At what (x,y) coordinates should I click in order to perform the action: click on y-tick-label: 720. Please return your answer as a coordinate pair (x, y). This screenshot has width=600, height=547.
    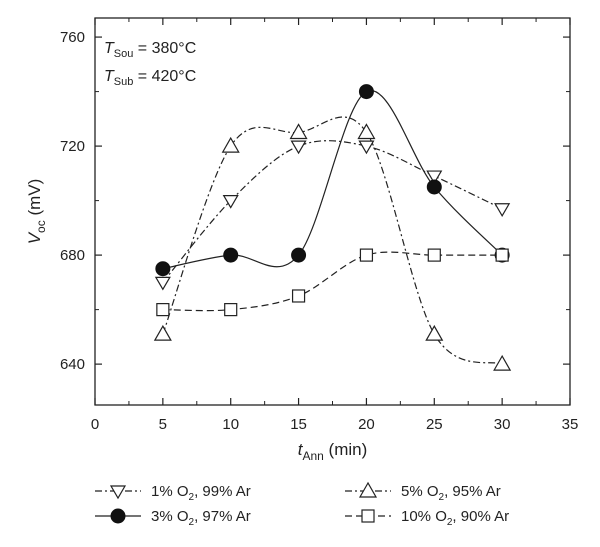
    Looking at the image, I should click on (72, 146).